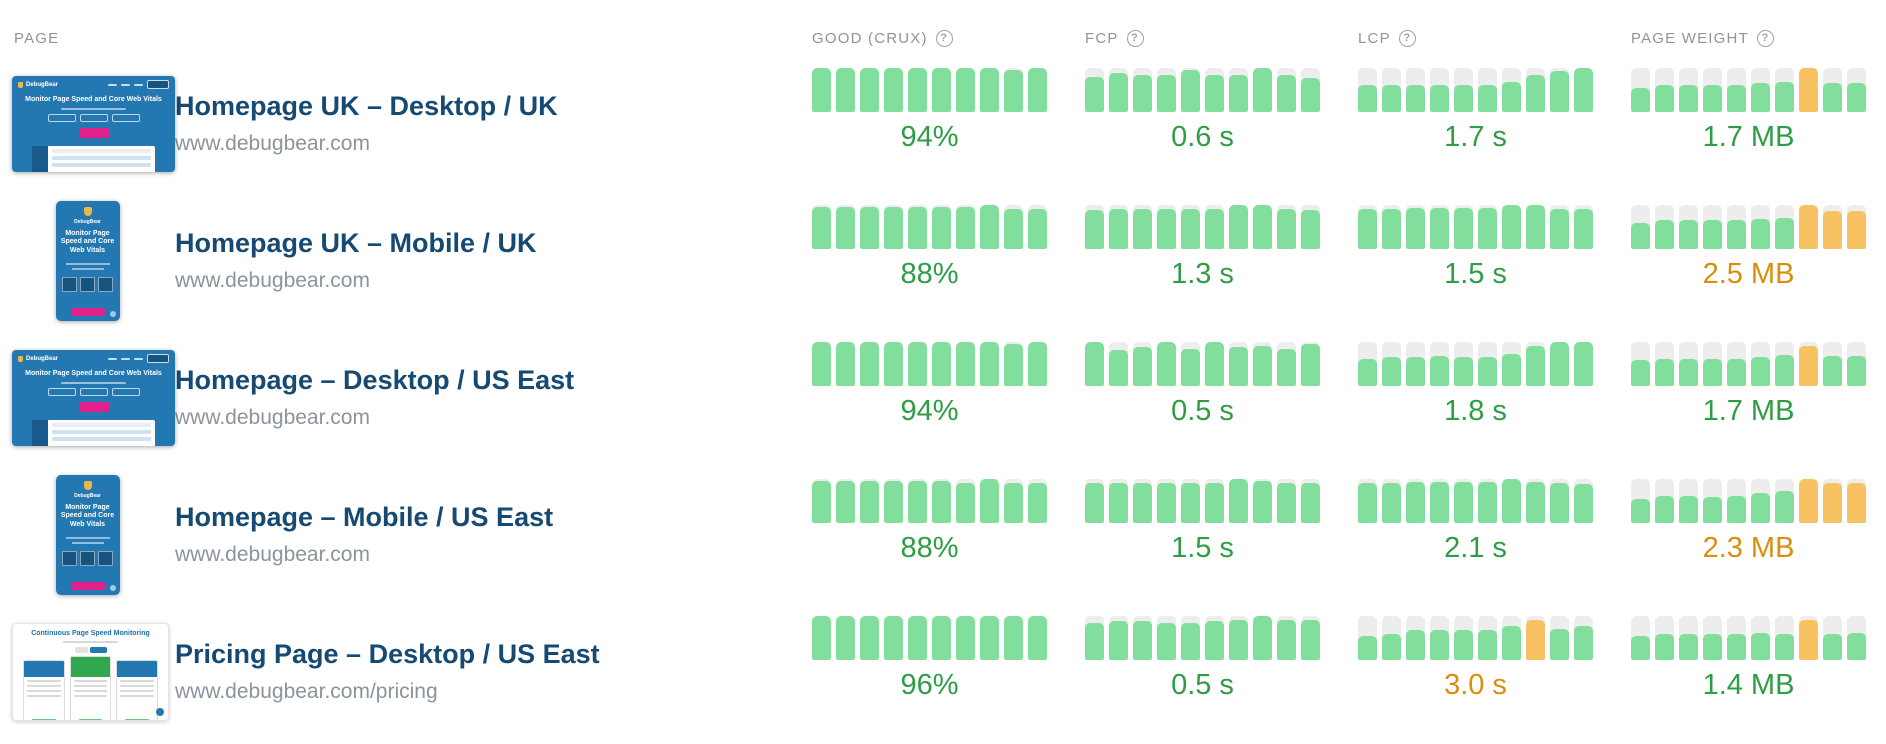 The image size is (1886, 744). What do you see at coordinates (929, 638) in the screenshot?
I see `sparkline-chart-good` at bounding box center [929, 638].